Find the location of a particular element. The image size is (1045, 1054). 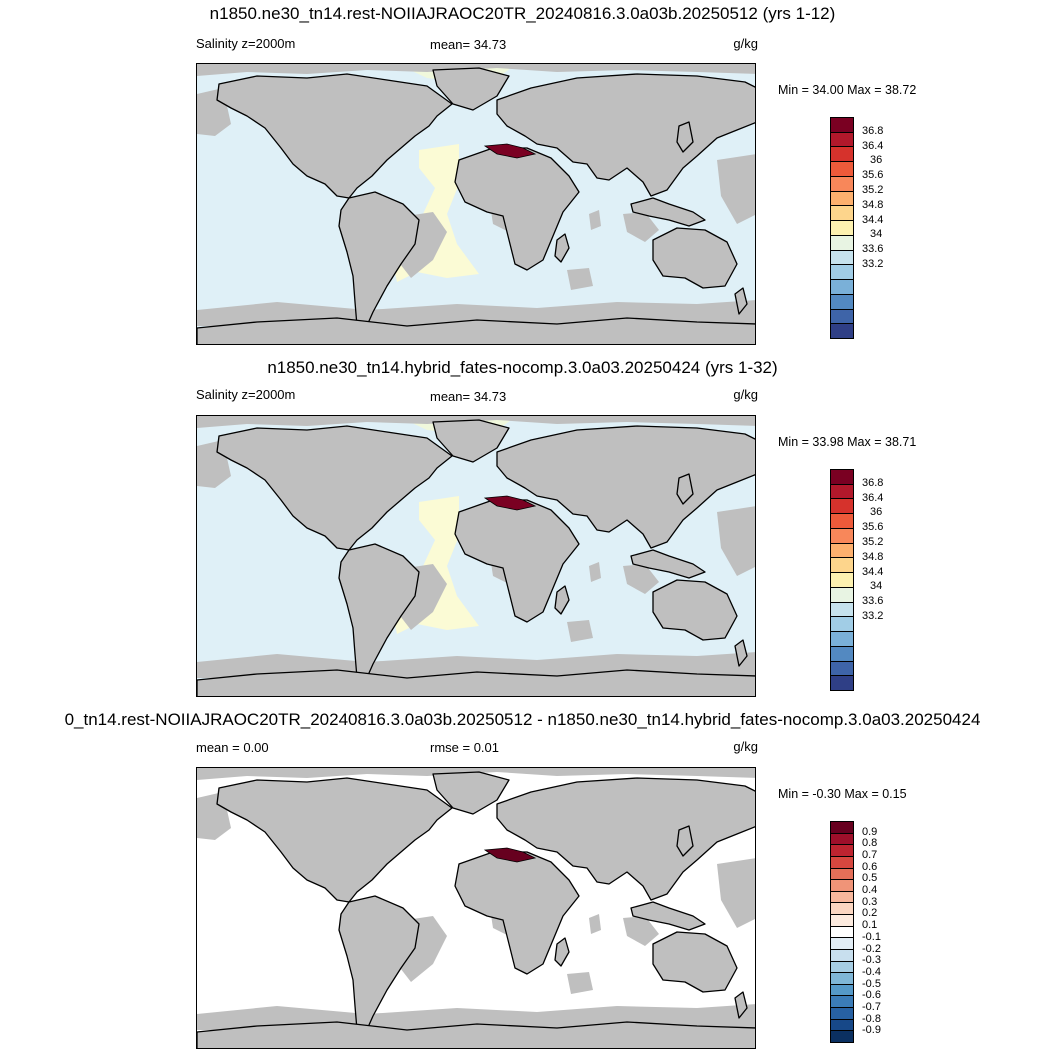

colorbar-tick-label: 0.2 is located at coordinates (870, 913).